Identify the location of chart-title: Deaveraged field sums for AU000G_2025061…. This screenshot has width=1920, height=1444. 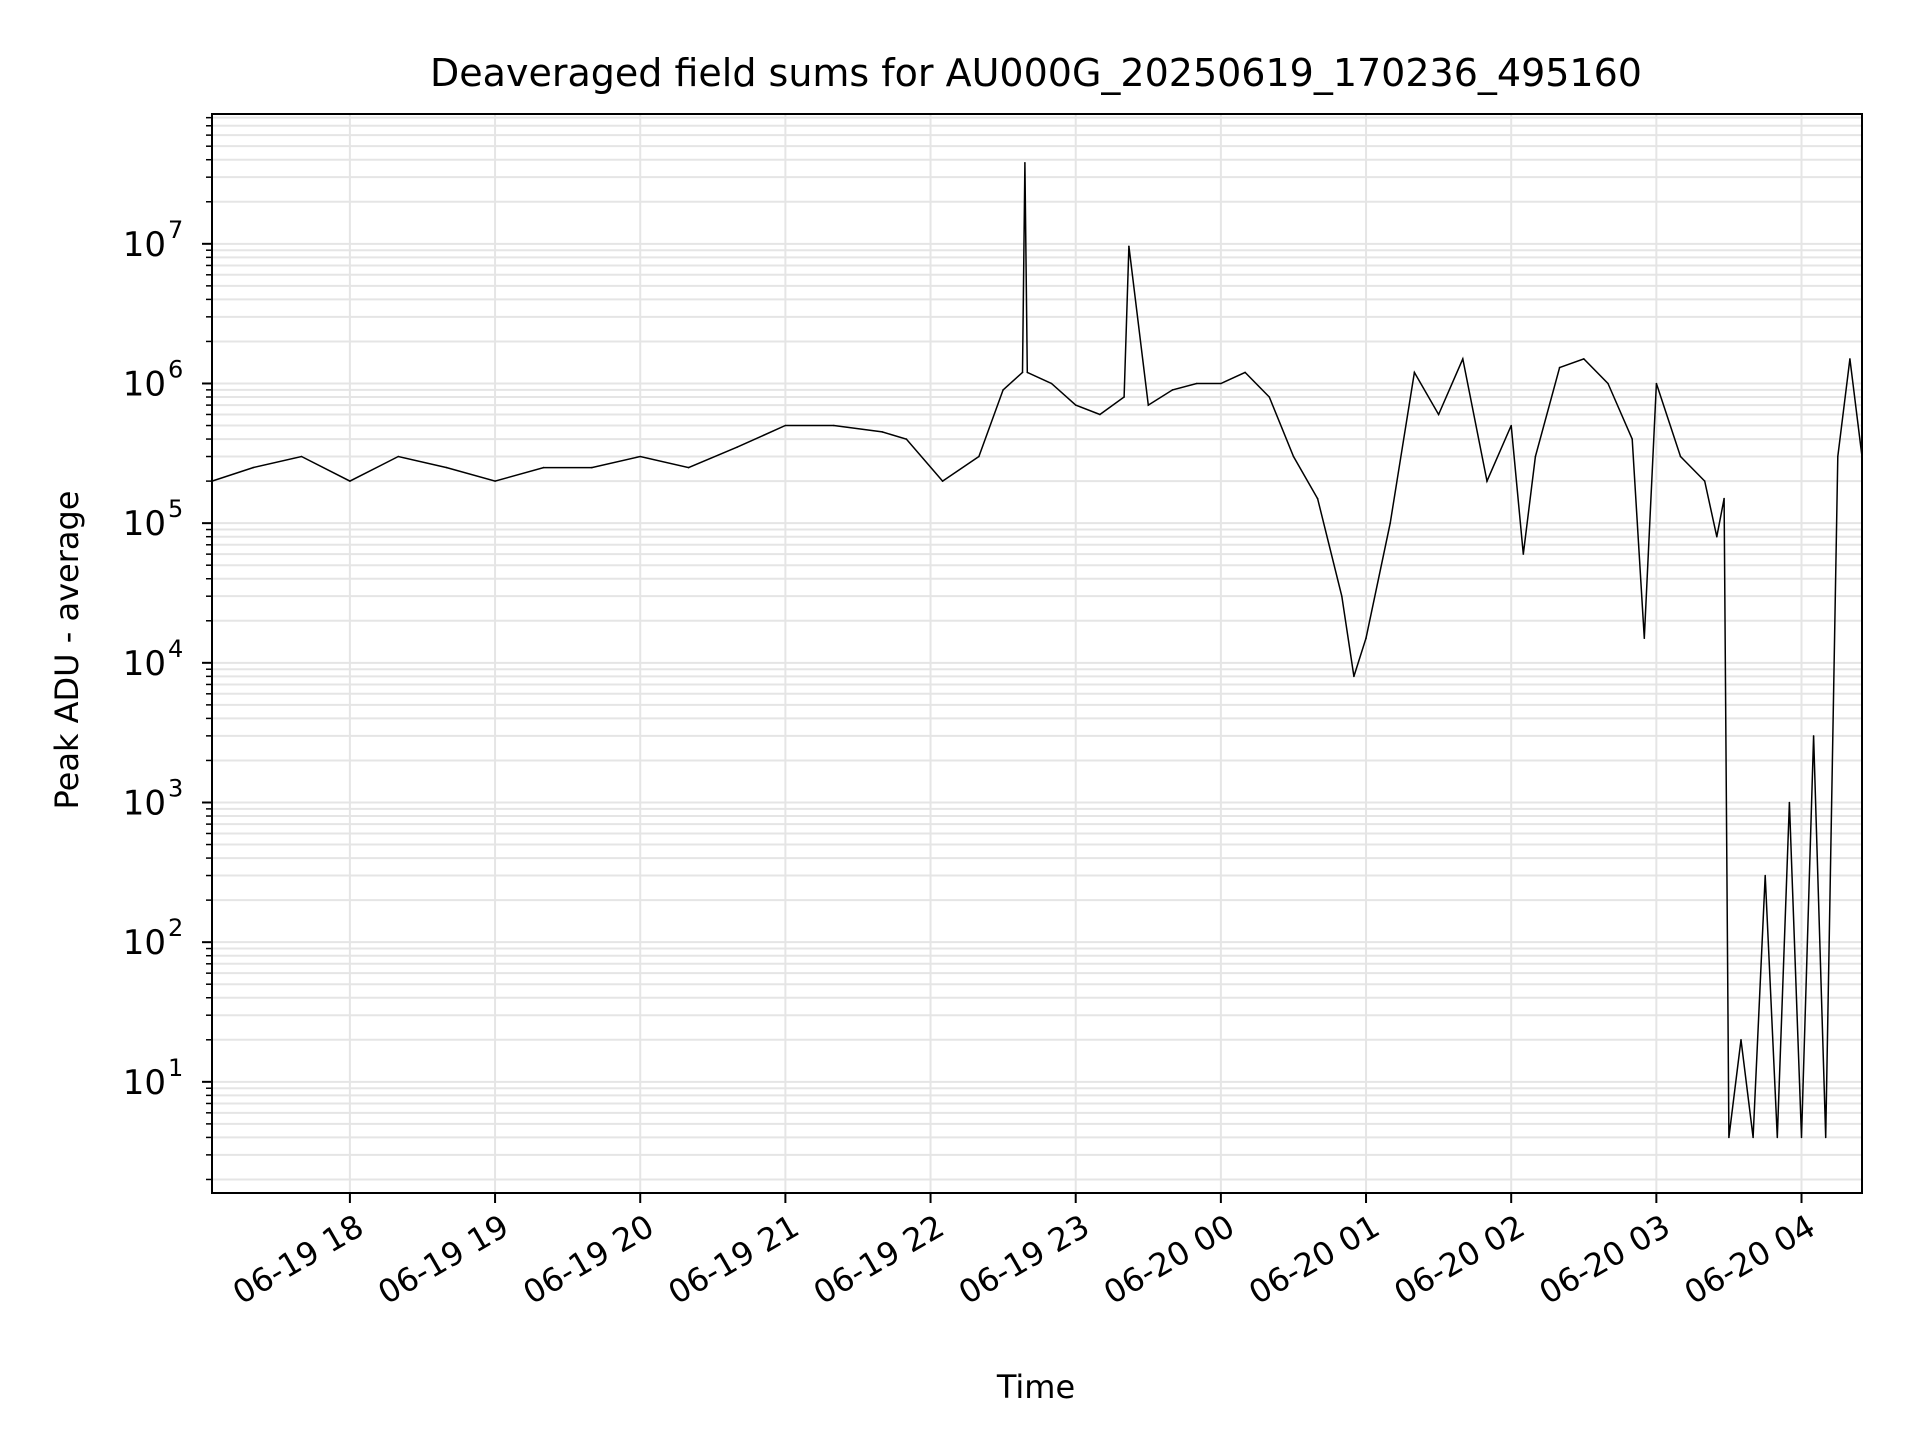
(1036, 73).